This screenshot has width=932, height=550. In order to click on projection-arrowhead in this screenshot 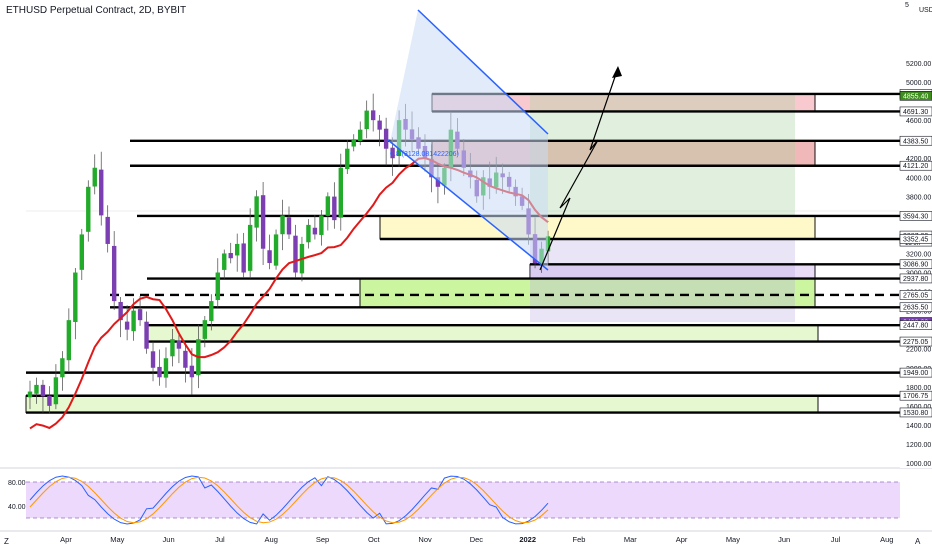, I will do `click(617, 72)`.